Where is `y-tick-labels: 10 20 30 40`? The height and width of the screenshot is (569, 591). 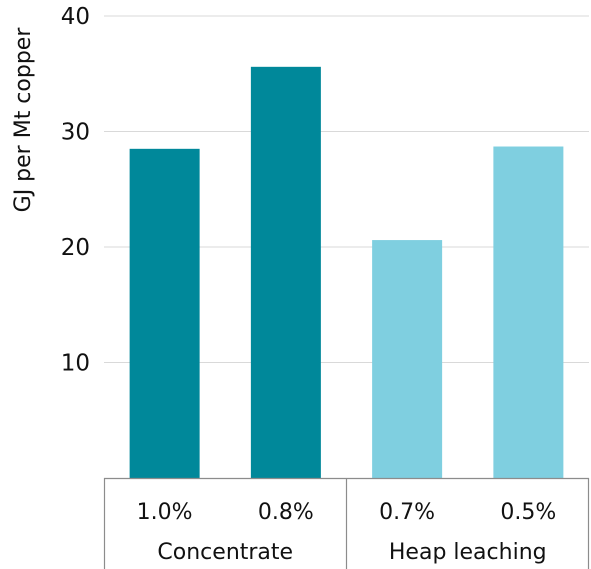 y-tick-labels: 10 20 30 40 is located at coordinates (75, 190).